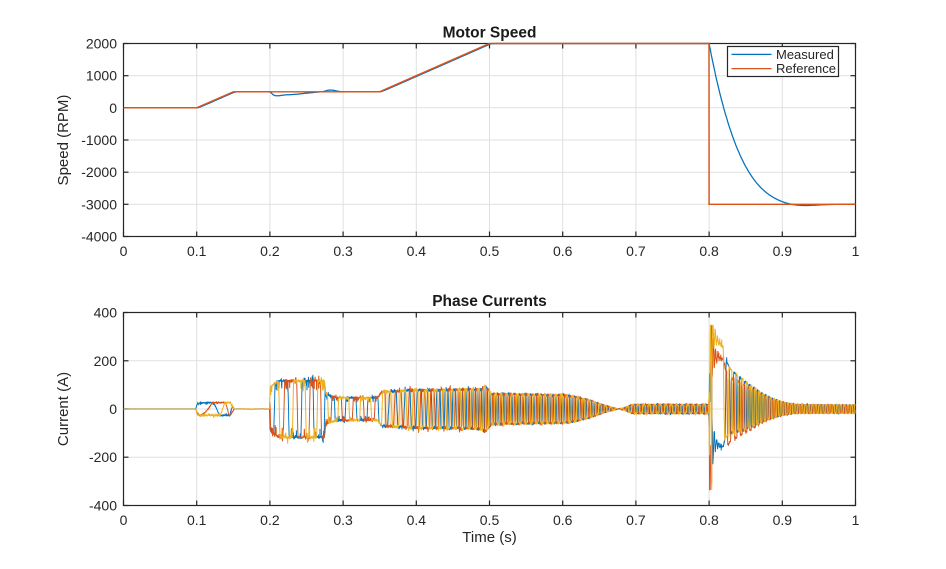  I want to click on svg-text: 400, so click(106, 313).